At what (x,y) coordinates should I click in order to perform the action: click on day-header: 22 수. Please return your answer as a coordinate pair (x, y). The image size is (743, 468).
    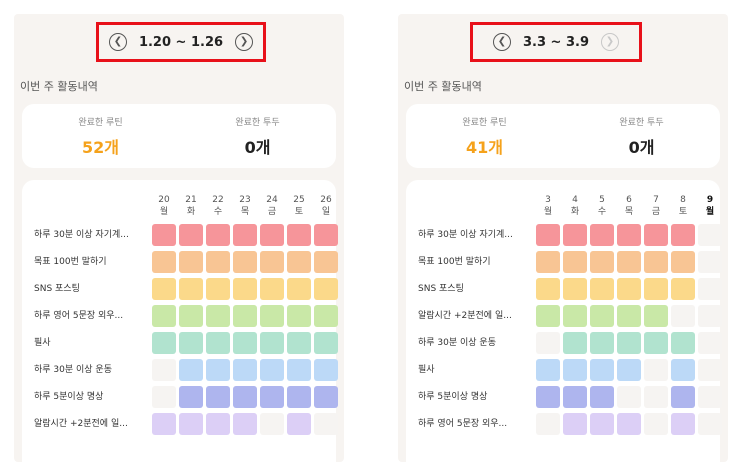
    Looking at the image, I should click on (218, 206).